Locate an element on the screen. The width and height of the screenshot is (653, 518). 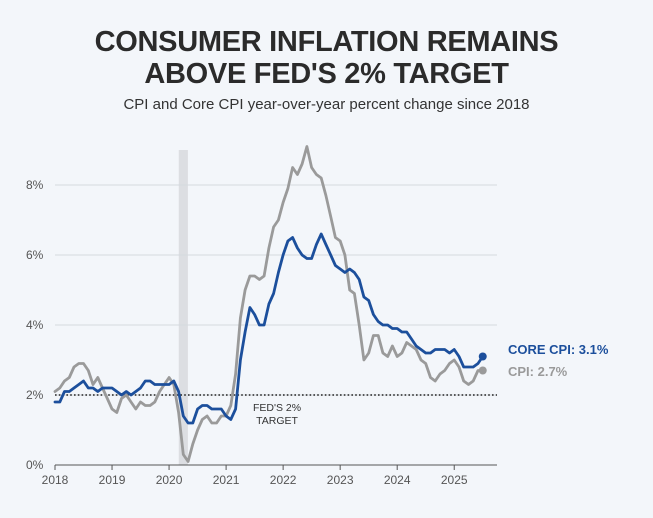
recession-shade is located at coordinates (183, 307).